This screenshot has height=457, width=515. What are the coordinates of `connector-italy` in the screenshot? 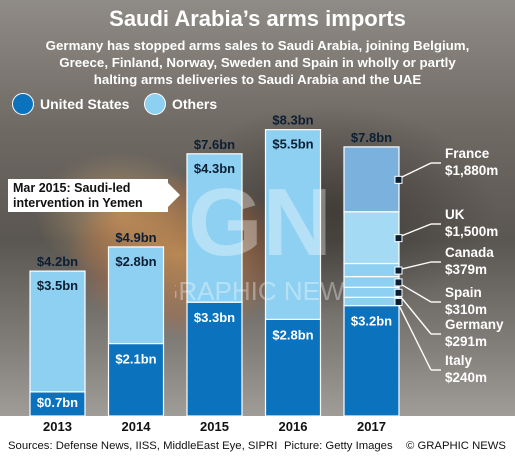 It's located at (414, 336).